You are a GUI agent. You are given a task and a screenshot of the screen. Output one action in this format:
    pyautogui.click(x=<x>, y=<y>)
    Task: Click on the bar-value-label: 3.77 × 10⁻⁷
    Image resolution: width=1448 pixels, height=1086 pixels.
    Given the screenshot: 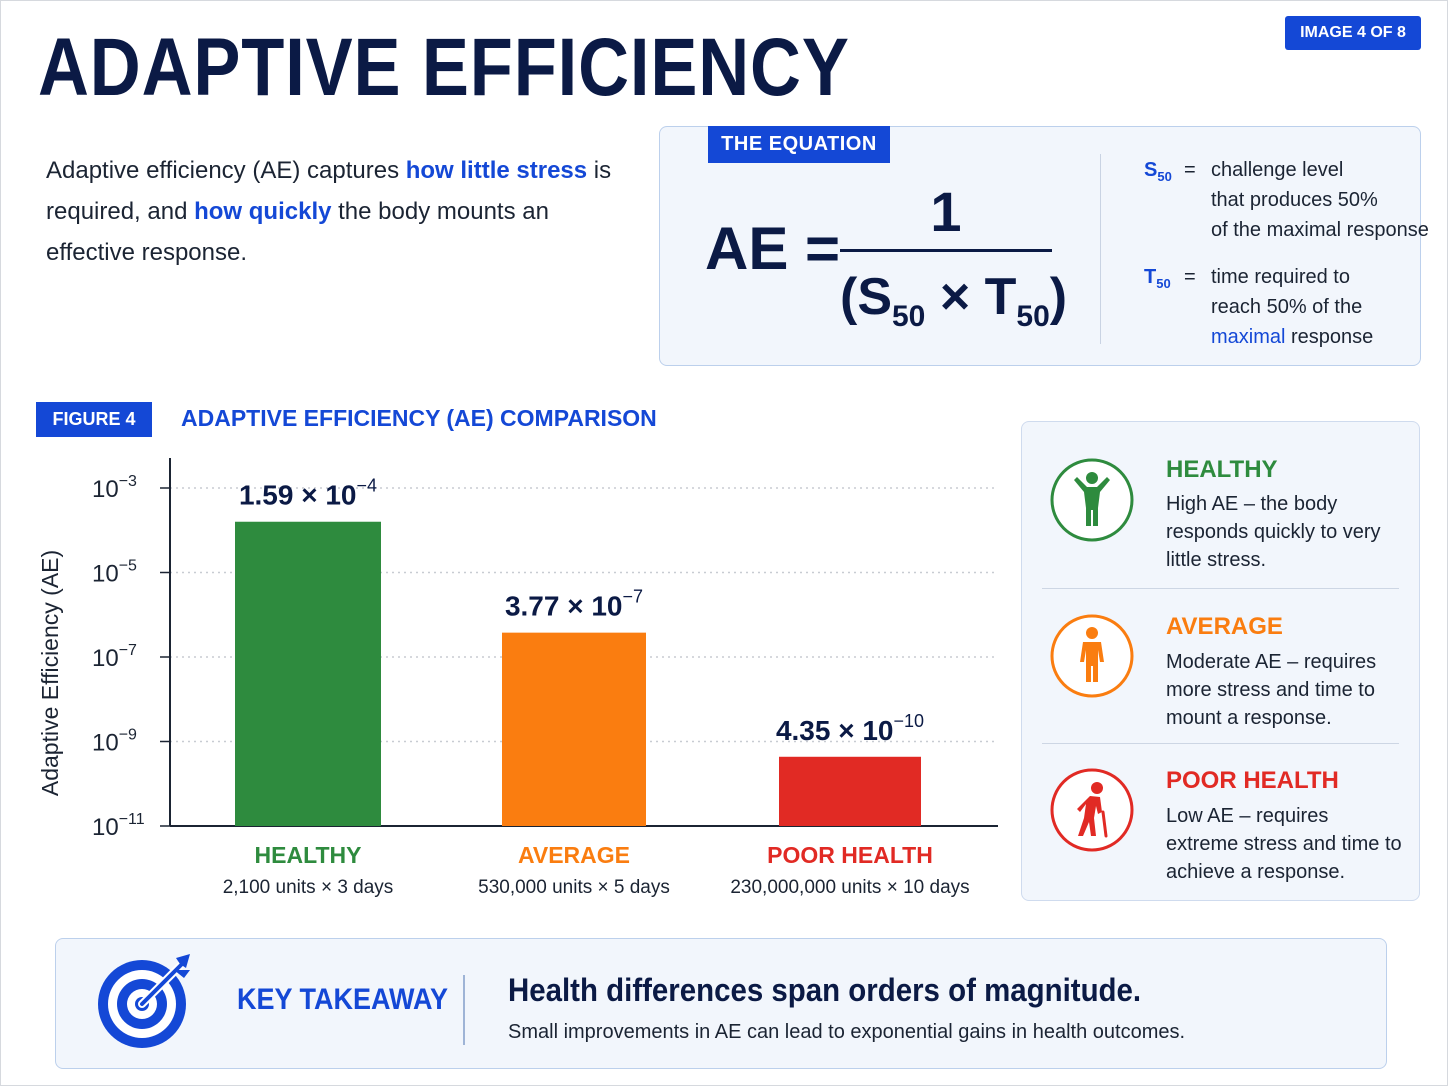 What is the action you would take?
    pyautogui.click(x=574, y=604)
    